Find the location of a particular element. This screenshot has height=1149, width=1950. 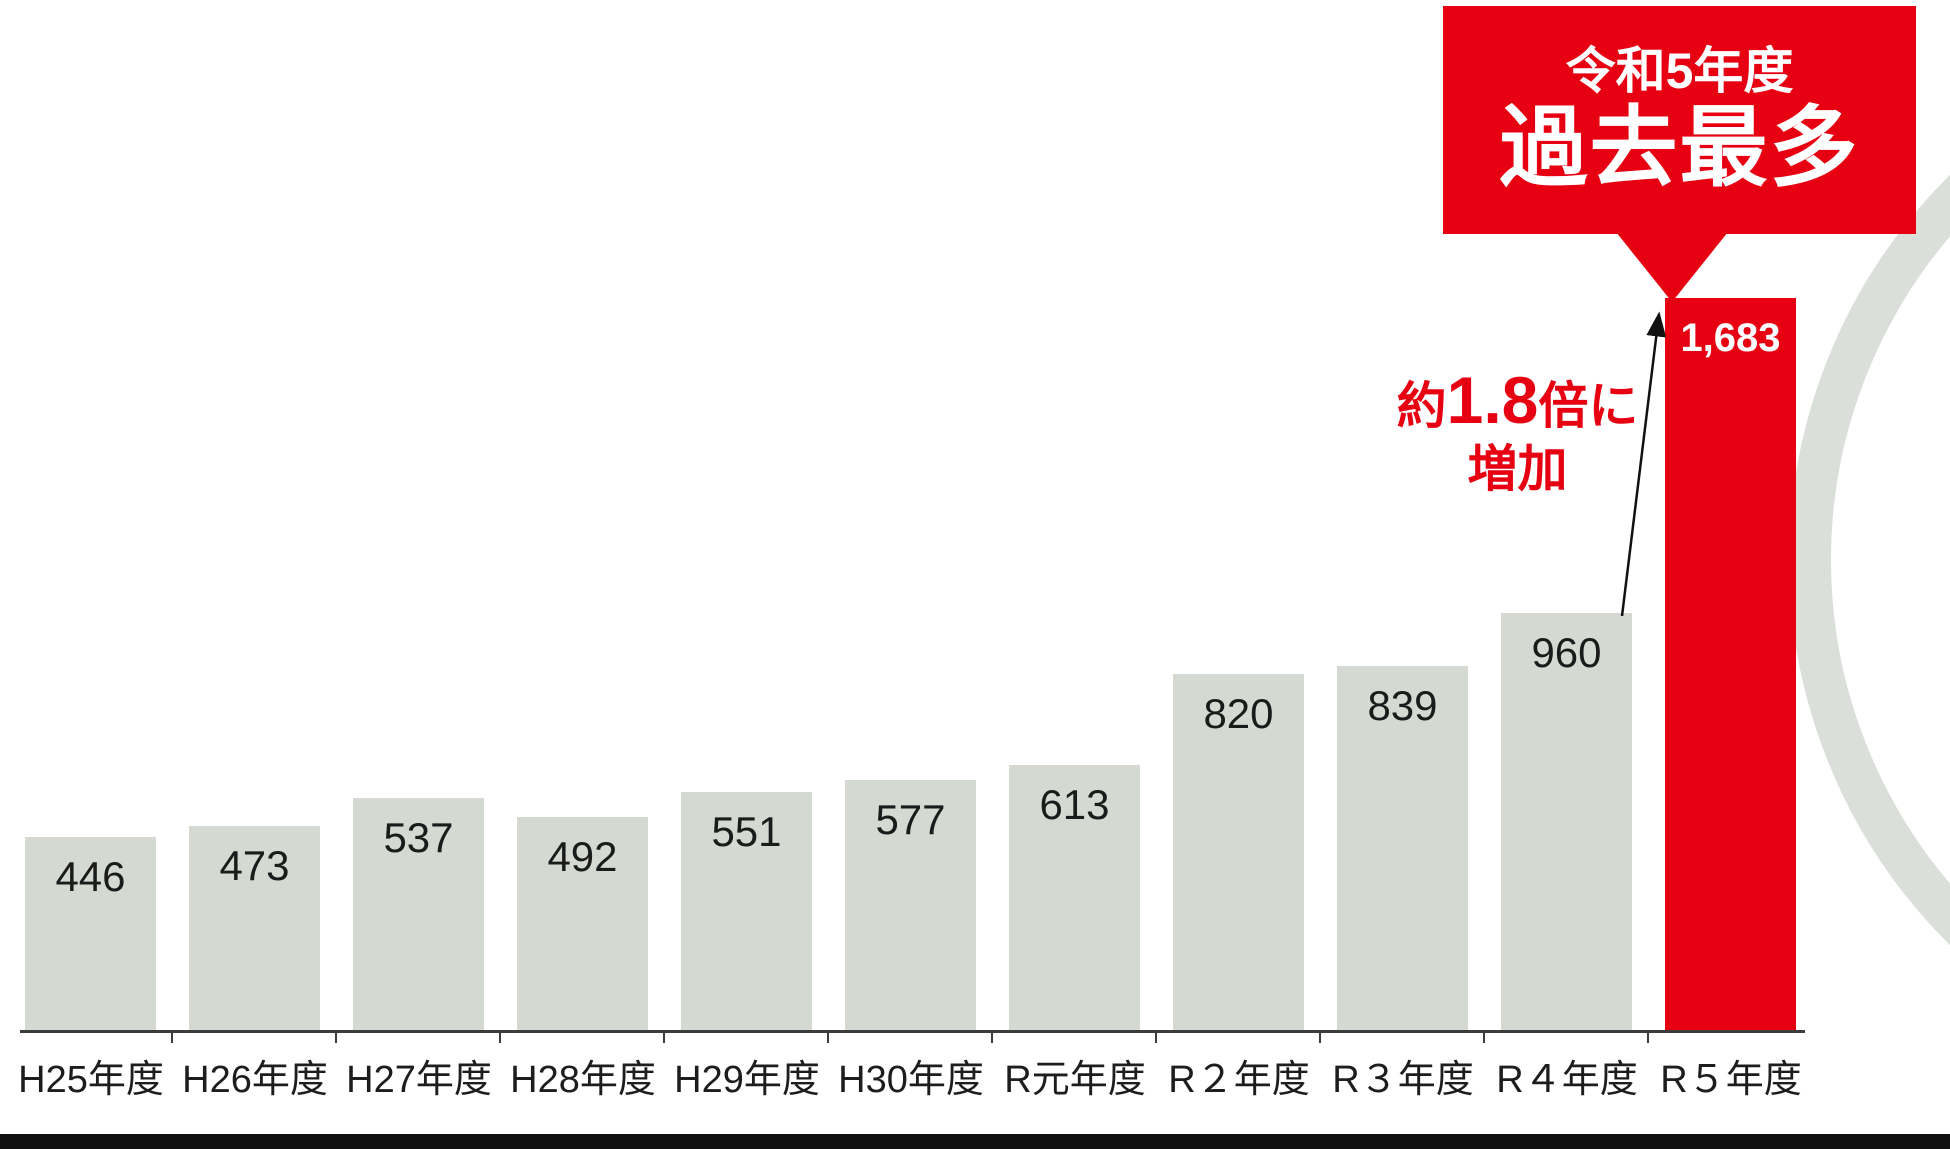

bar-value-label: 820 is located at coordinates (1238, 713).